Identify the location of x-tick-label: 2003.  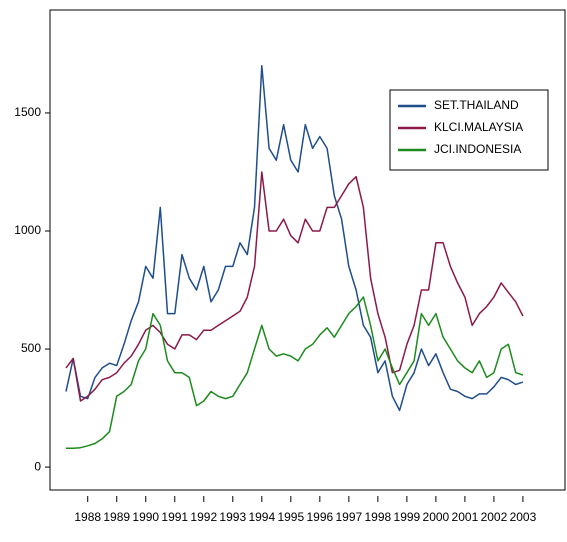
(523, 517).